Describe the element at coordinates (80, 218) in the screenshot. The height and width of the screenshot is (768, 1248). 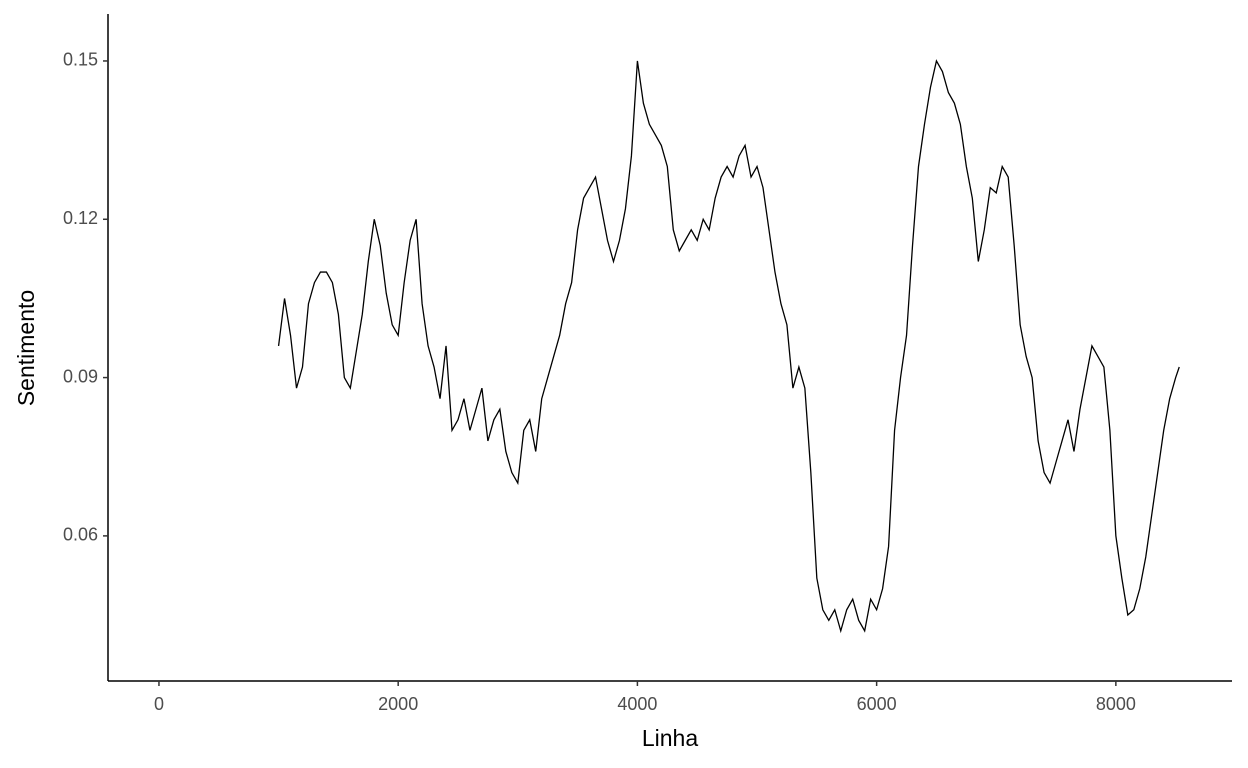
I see `y-tick-label: 0.12` at that location.